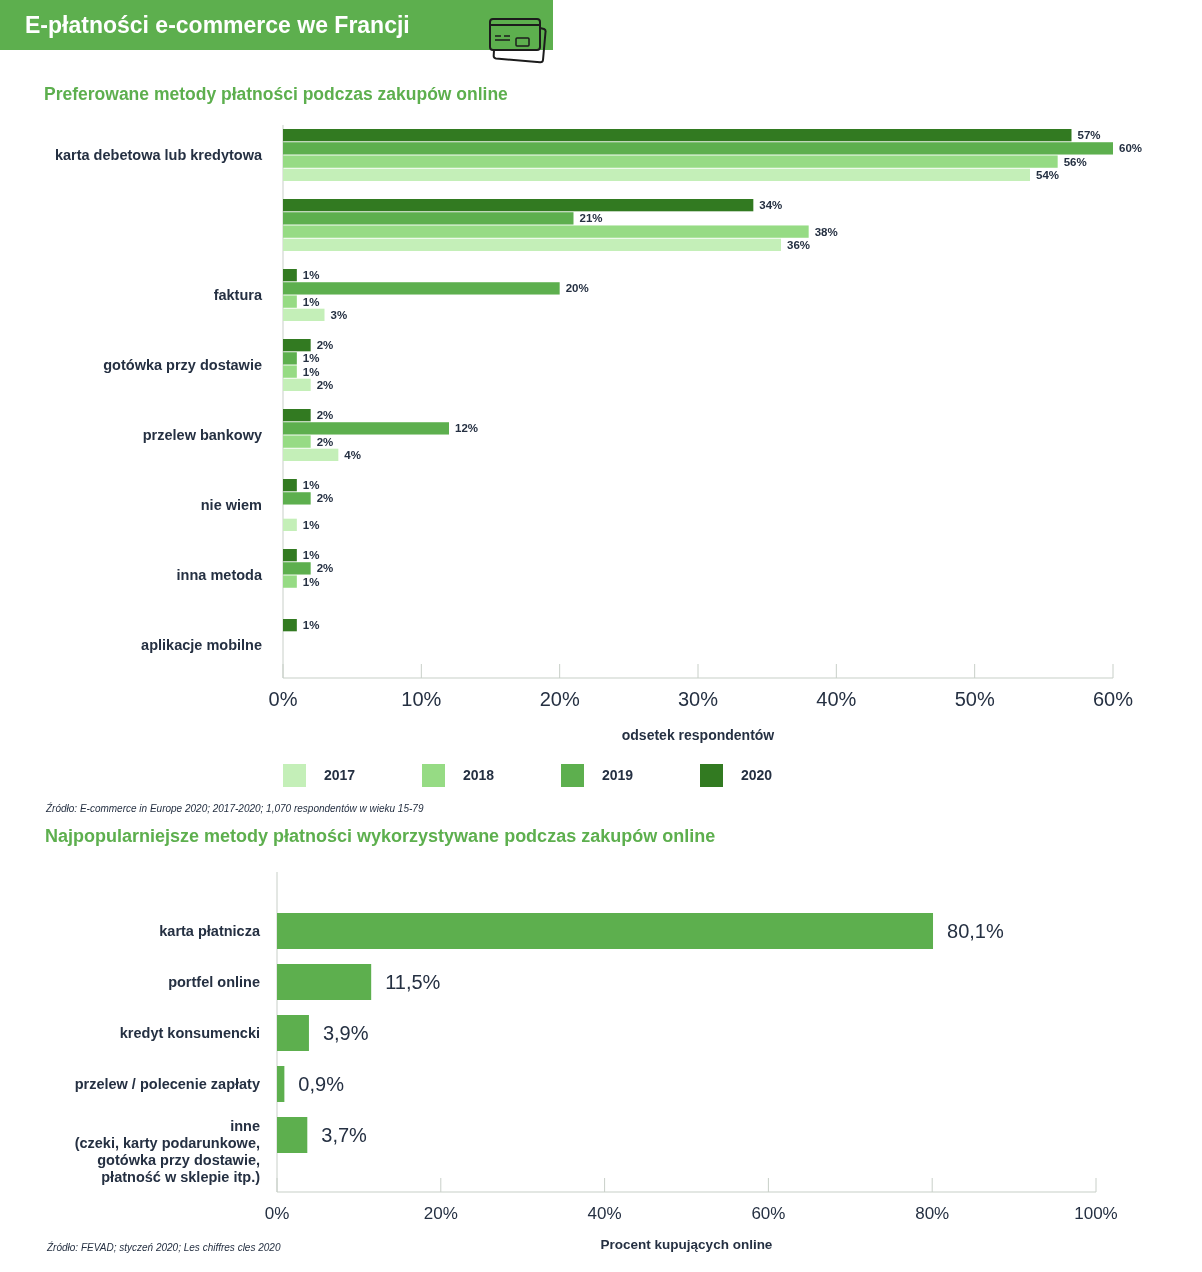 The image size is (1202, 1272). What do you see at coordinates (345, 1033) in the screenshot?
I see `data-label: 3,9%` at bounding box center [345, 1033].